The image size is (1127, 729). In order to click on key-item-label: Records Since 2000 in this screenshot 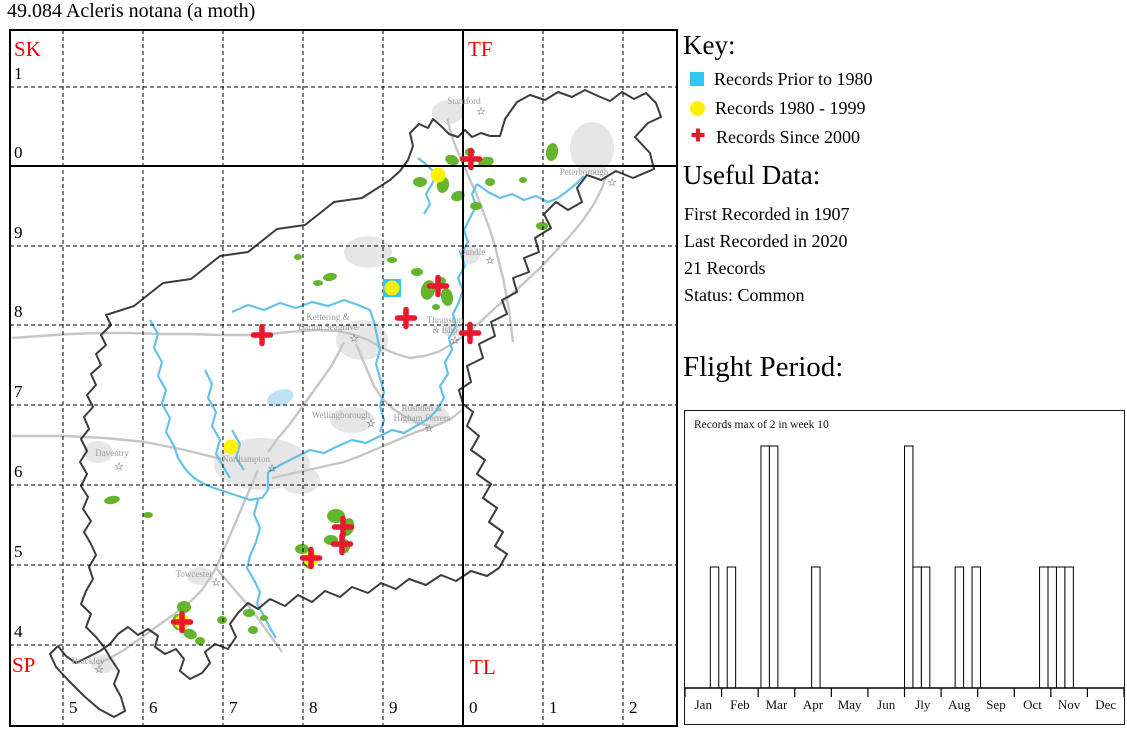, I will do `click(788, 136)`.